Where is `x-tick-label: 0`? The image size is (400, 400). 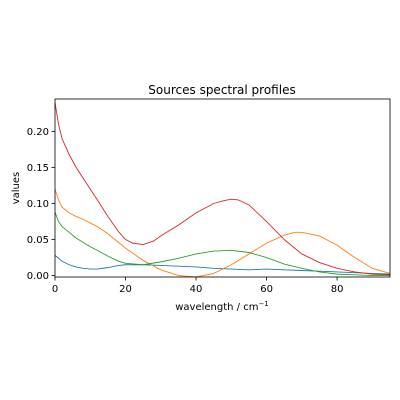
x-tick-label: 0 is located at coordinates (55, 289).